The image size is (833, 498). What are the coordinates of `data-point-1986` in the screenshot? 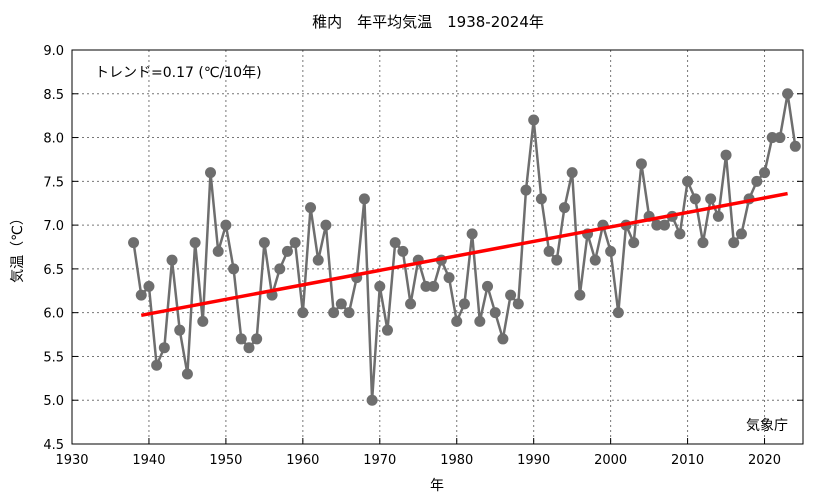 It's located at (503, 339).